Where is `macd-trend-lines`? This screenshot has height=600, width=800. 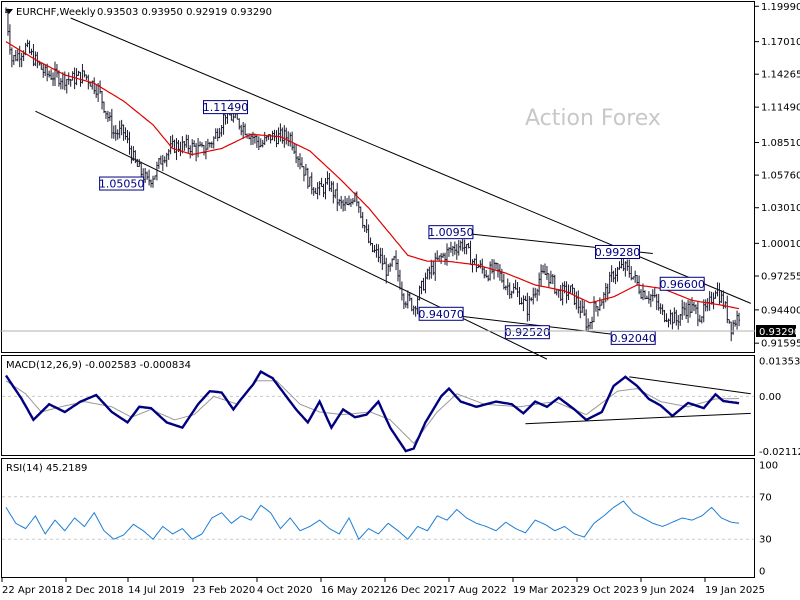
macd-trend-lines is located at coordinates (638, 400).